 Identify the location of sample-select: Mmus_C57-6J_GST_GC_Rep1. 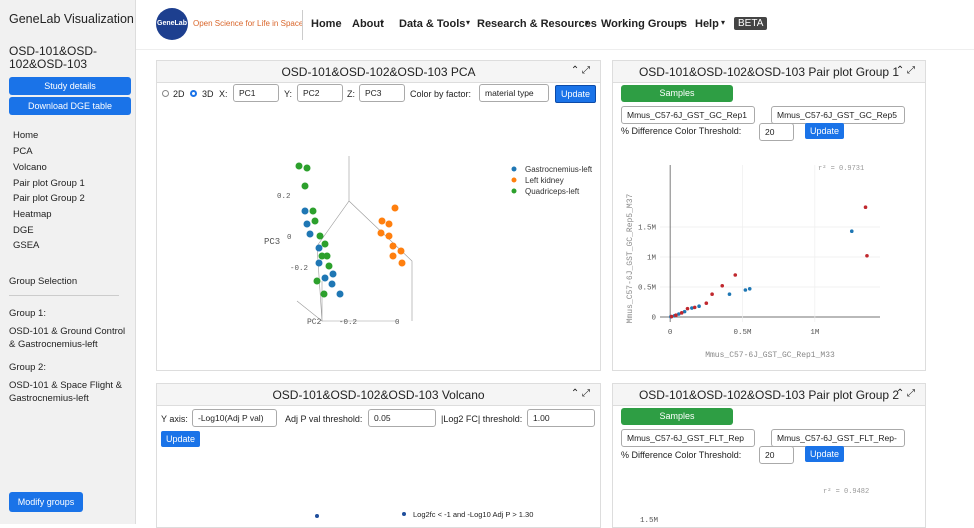
(688, 115).